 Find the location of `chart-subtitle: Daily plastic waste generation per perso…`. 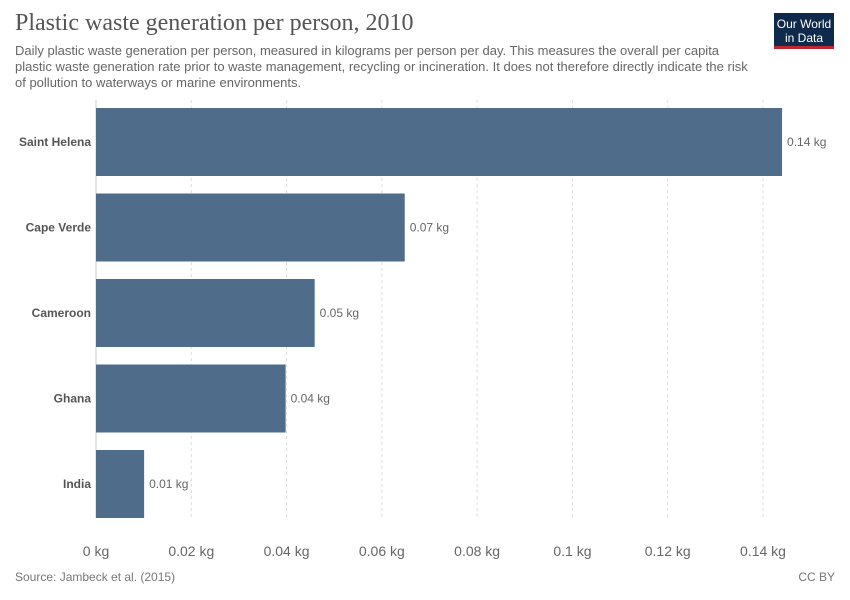

chart-subtitle: Daily plastic waste generation per perso… is located at coordinates (381, 66).